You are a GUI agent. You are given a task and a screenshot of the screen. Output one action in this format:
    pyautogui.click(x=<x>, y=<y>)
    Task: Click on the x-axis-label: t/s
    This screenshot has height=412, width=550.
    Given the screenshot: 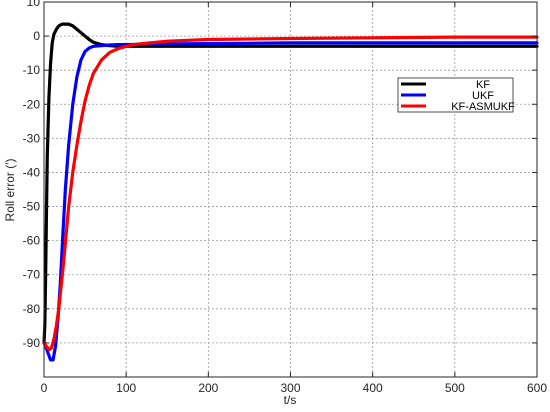 What is the action you would take?
    pyautogui.click(x=290, y=400)
    